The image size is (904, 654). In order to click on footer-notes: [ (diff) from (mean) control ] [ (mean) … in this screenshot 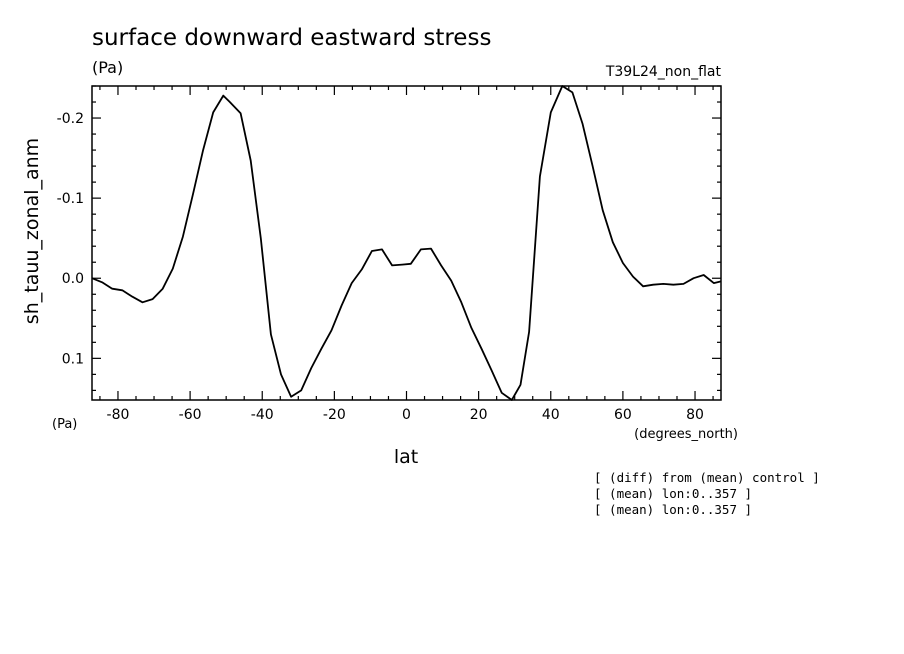, I will do `click(707, 493)`.